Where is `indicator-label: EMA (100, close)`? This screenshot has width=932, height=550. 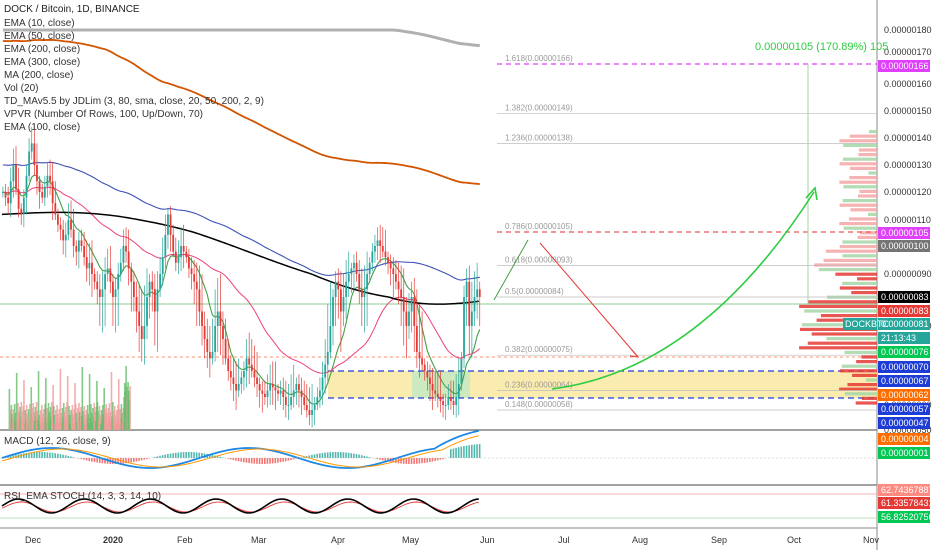
indicator-label: EMA (100, close) is located at coordinates (42, 127).